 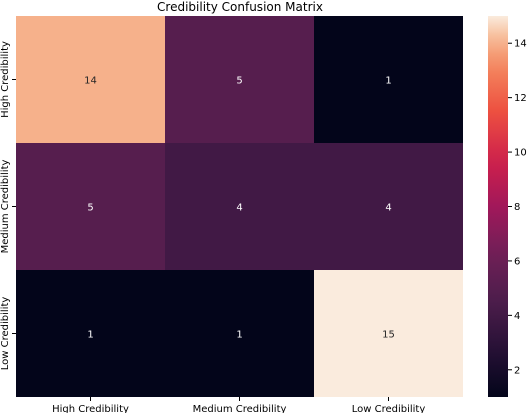 What do you see at coordinates (240, 7) in the screenshot?
I see `chart-title: Credibility Confusion Matrix` at bounding box center [240, 7].